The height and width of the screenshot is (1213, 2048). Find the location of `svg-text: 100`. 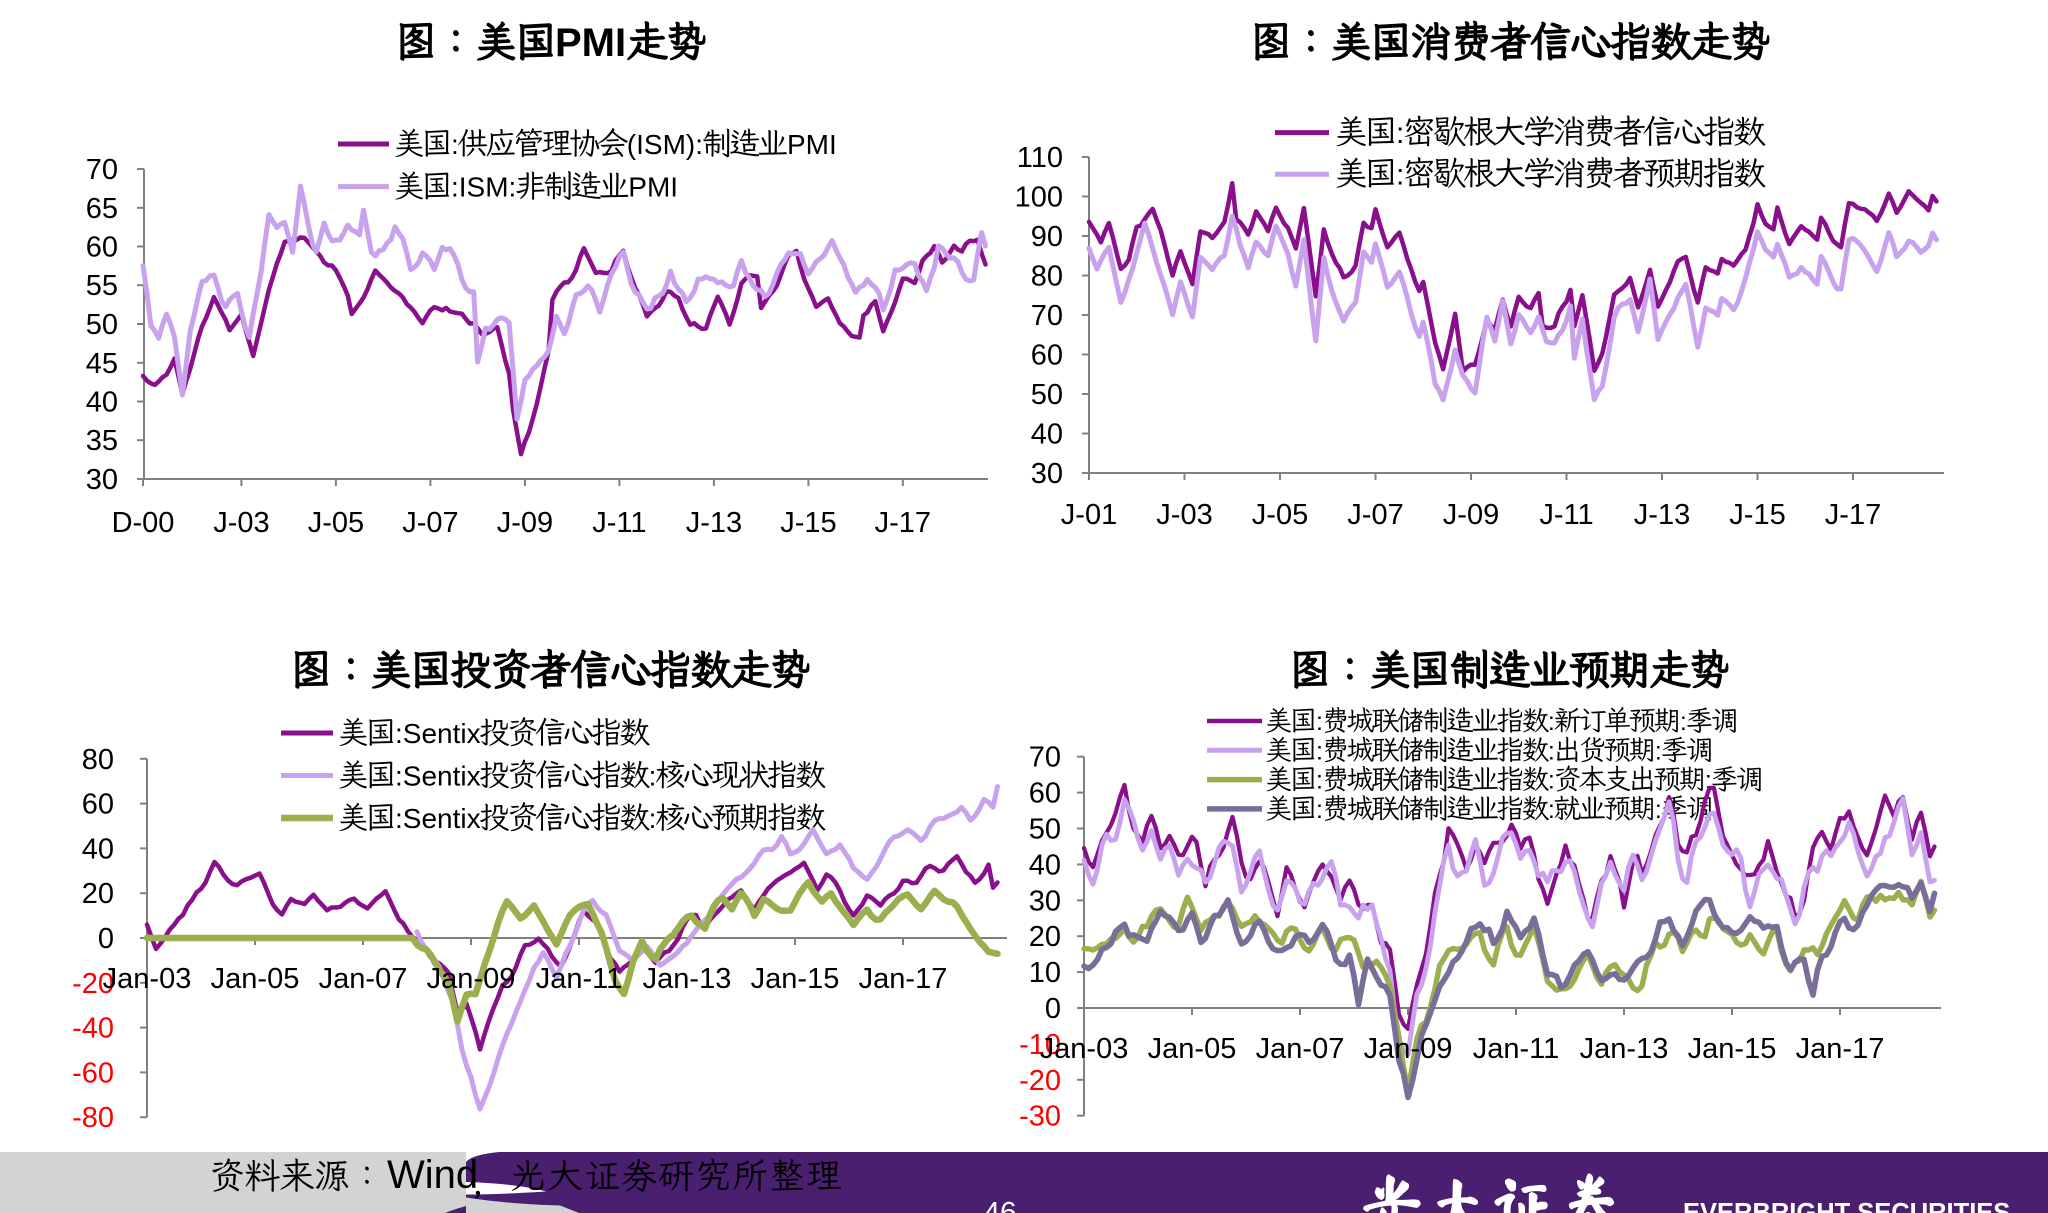

svg-text: 100 is located at coordinates (1039, 198).